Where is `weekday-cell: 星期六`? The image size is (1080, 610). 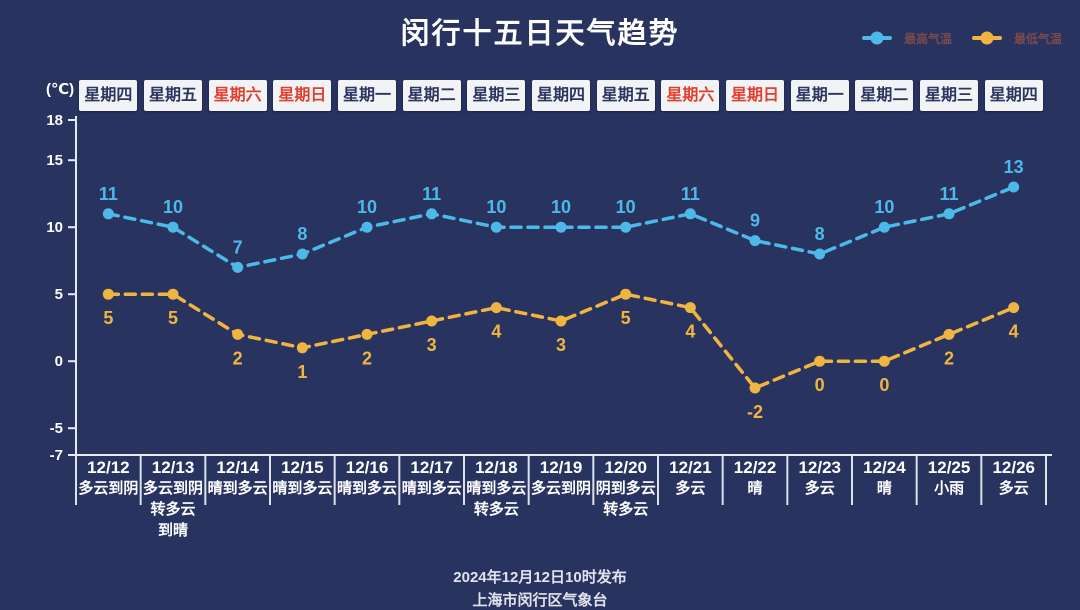
weekday-cell: 星期六 is located at coordinates (690, 95).